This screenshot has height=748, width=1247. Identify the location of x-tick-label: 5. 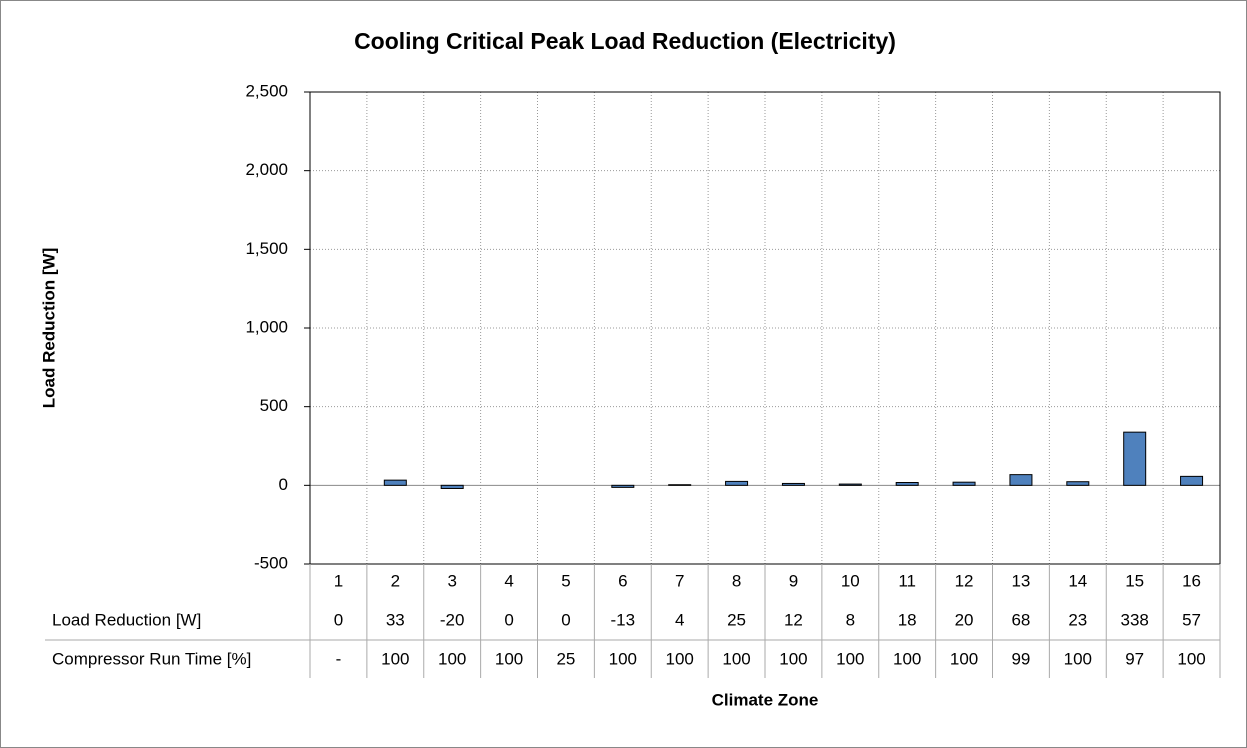
(565, 580).